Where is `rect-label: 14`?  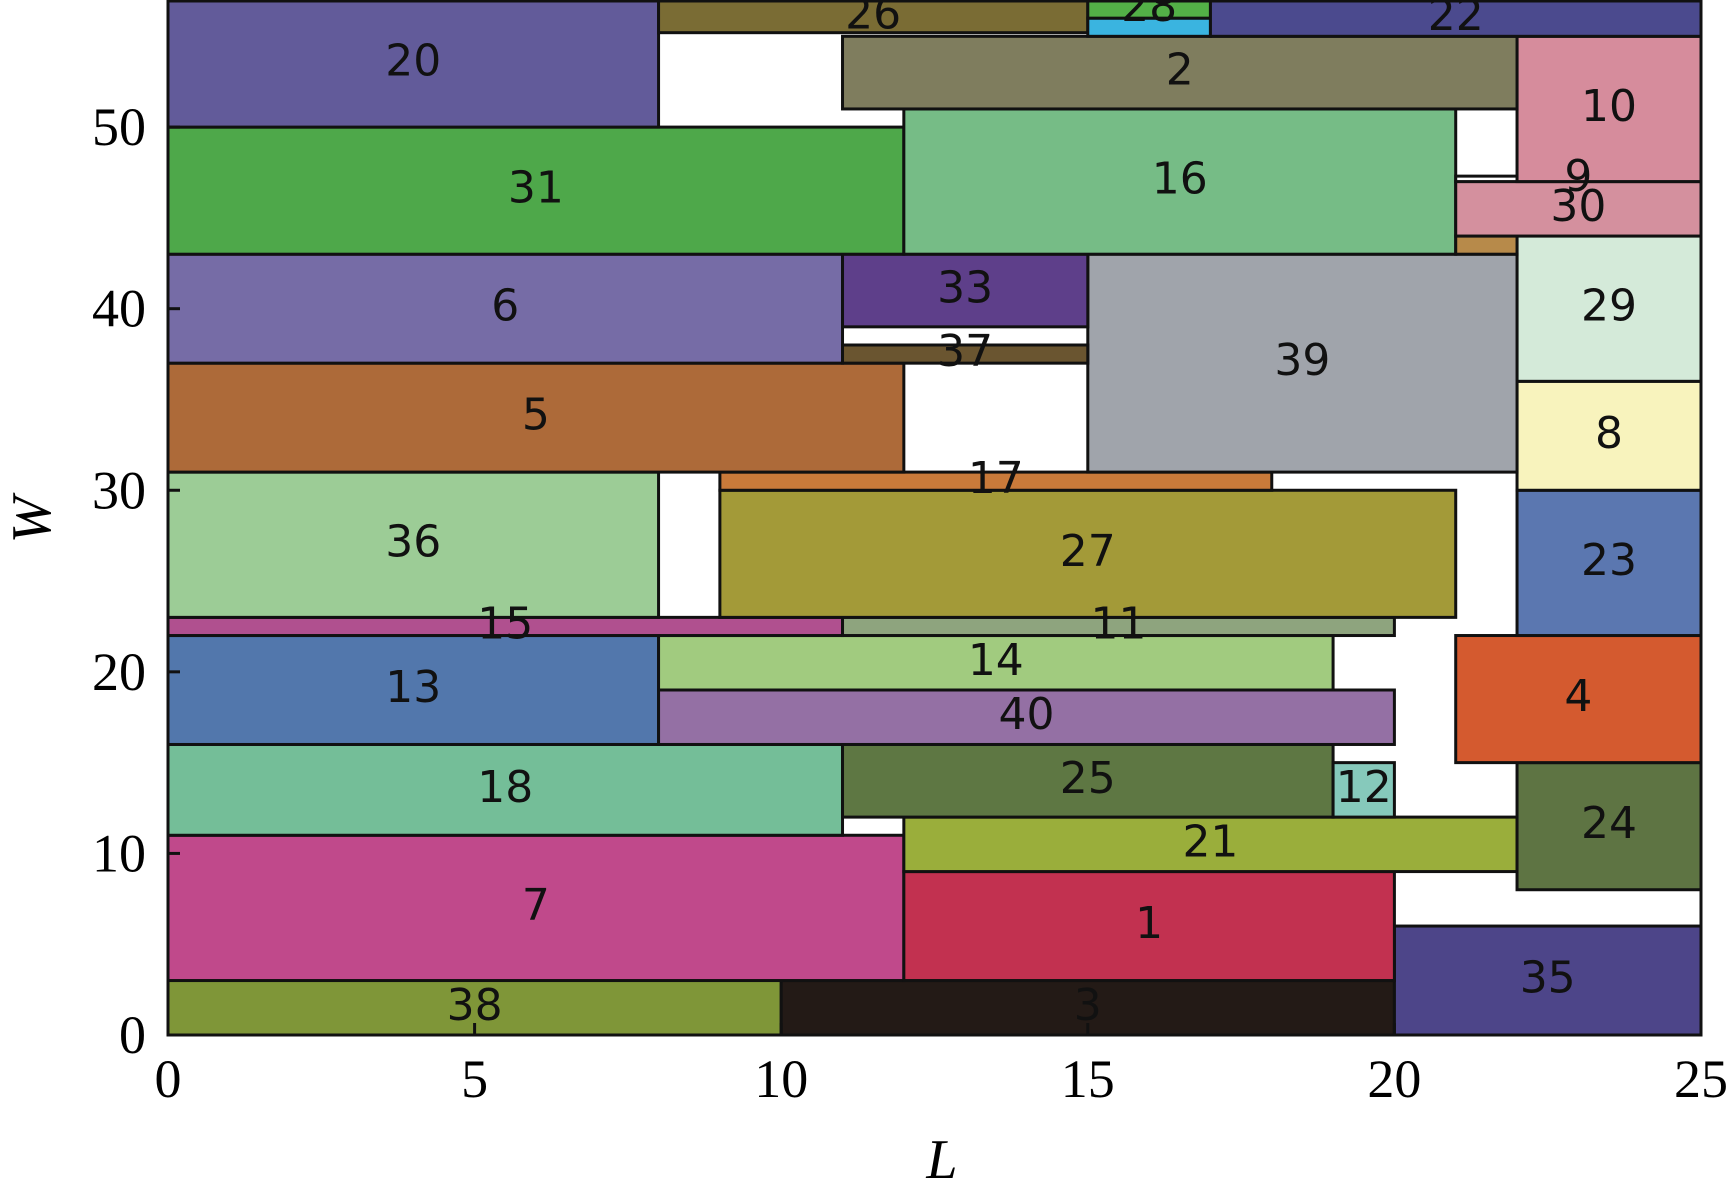 rect-label: 14 is located at coordinates (996, 660).